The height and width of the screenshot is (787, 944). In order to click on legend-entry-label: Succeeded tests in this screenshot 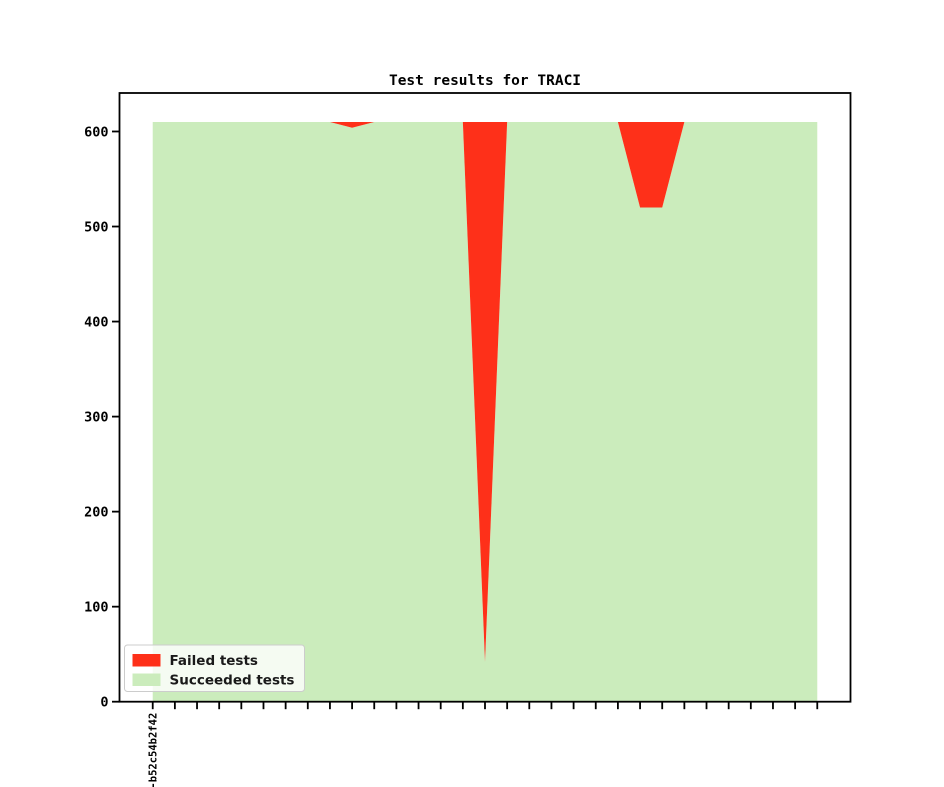, I will do `click(232, 681)`.